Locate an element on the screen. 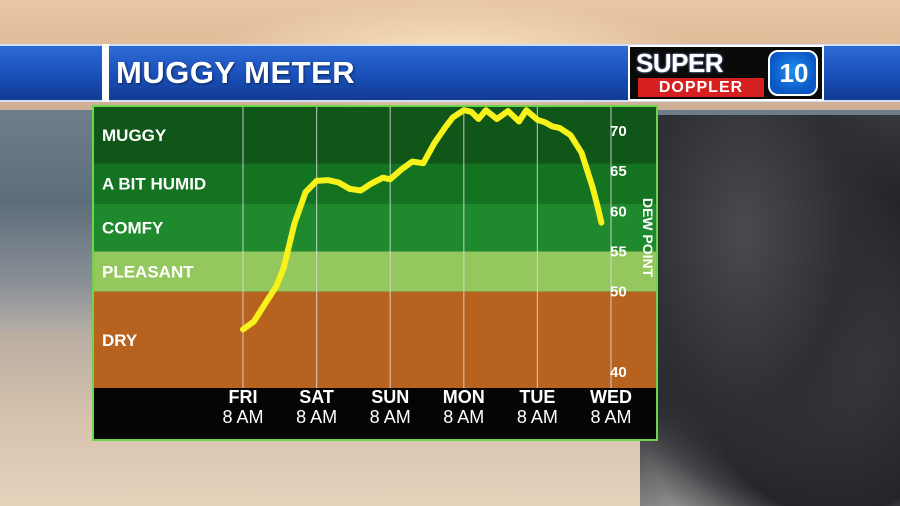 This screenshot has width=900, height=506. y-tick-label: 50 is located at coordinates (618, 292).